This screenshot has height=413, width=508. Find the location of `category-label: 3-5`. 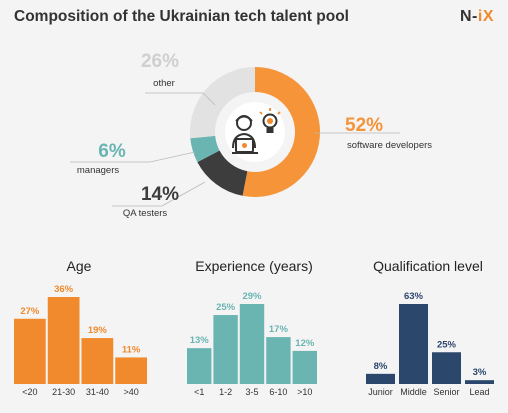

category-label: 3-5 is located at coordinates (251, 392).